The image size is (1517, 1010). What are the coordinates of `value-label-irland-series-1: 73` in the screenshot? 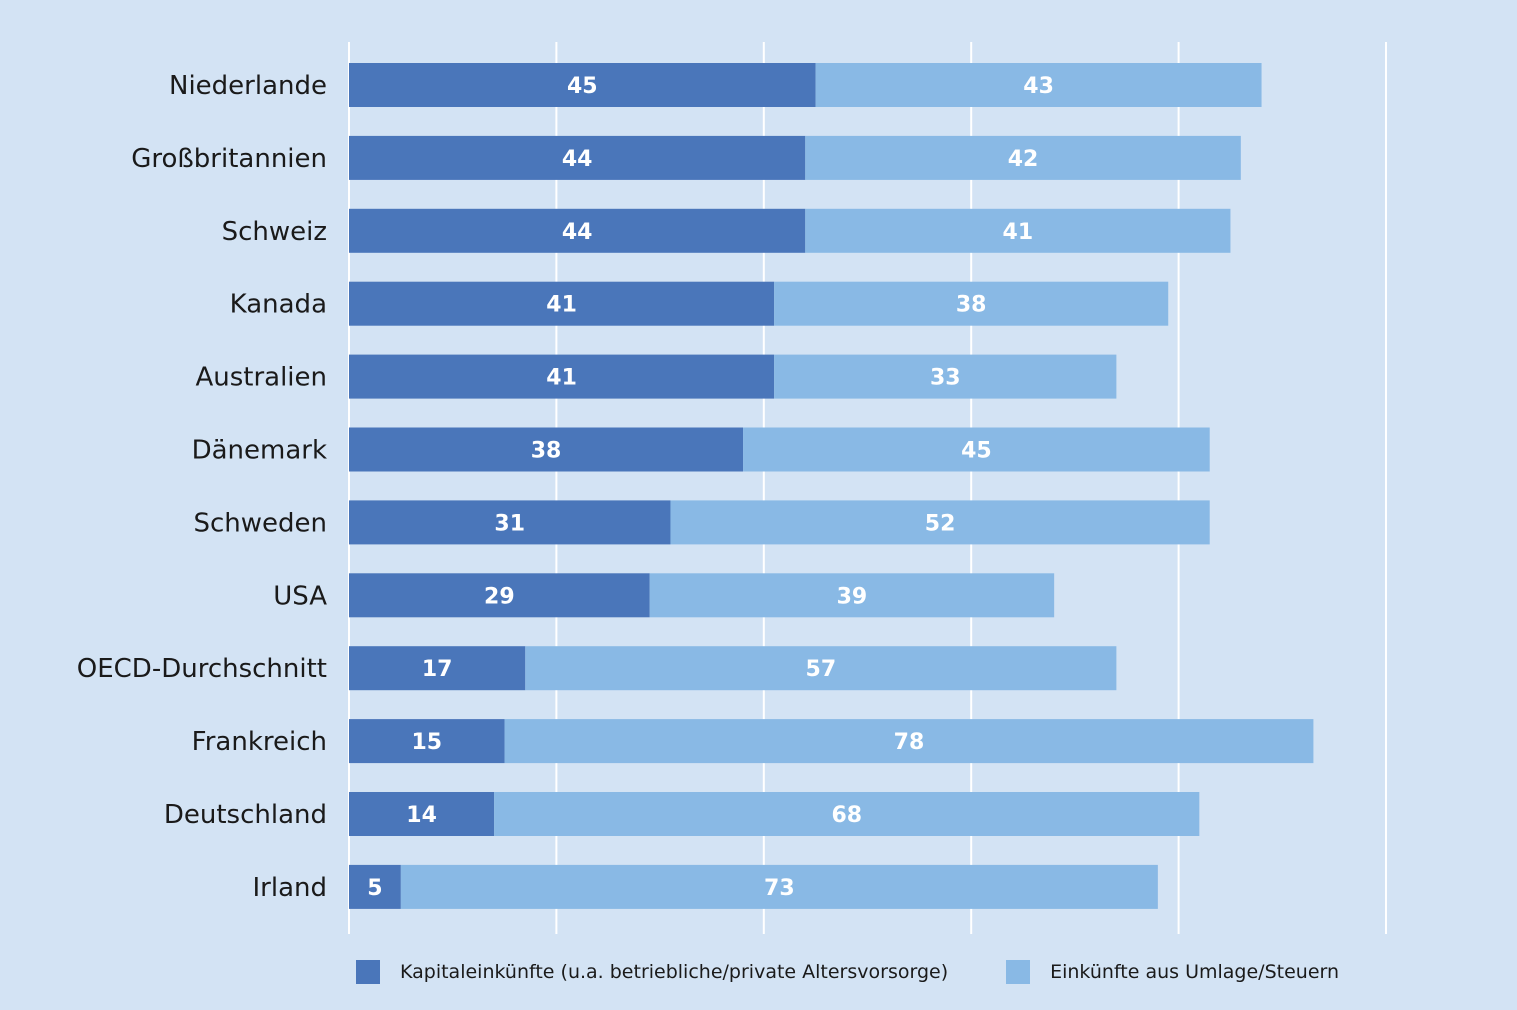 It's located at (779, 888).